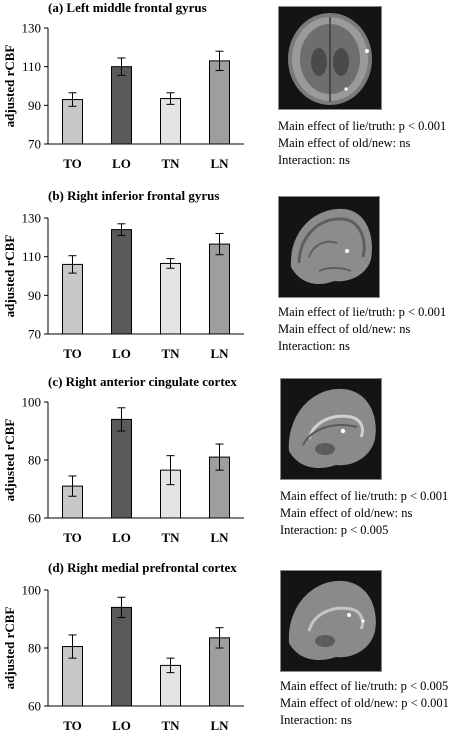 The image size is (474, 755). I want to click on stat-line: Main effect of old/new: p < 0.001, so click(364, 703).